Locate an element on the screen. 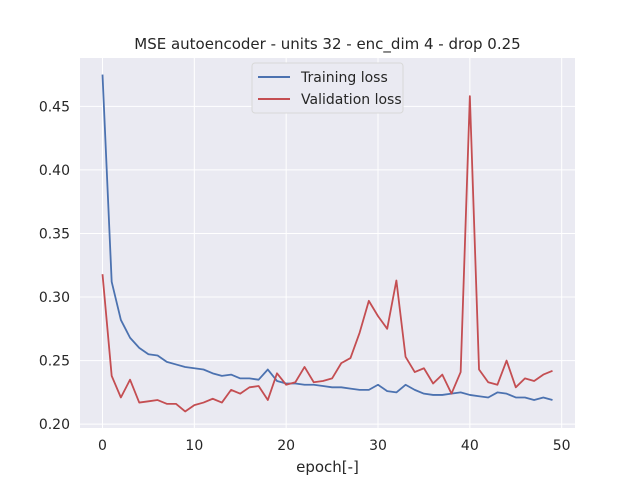  y-tick-label: 0.25 is located at coordinates (54, 362).